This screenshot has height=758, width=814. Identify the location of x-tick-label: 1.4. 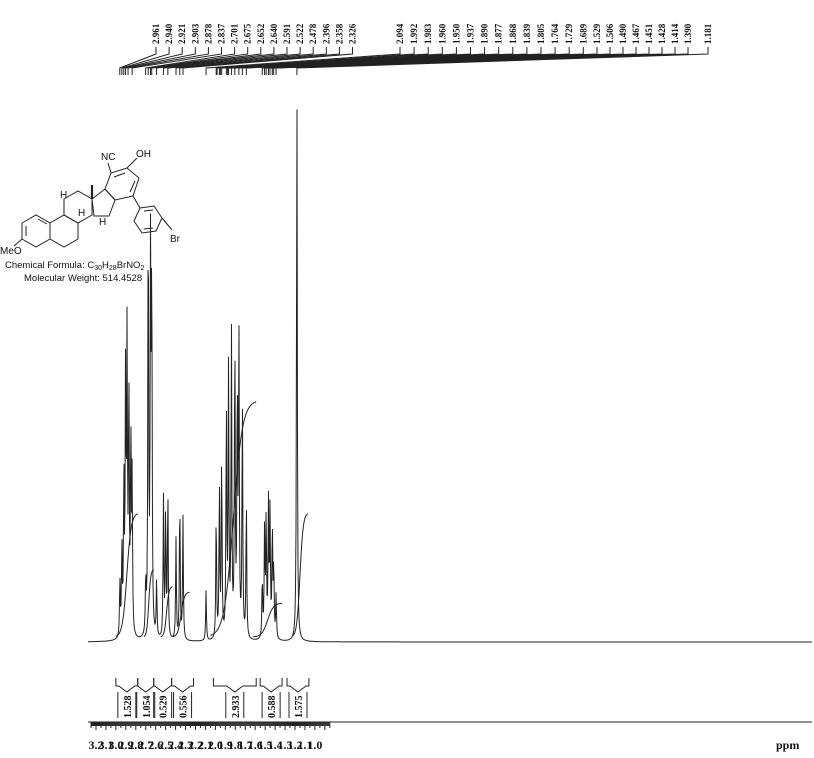
(275, 745).